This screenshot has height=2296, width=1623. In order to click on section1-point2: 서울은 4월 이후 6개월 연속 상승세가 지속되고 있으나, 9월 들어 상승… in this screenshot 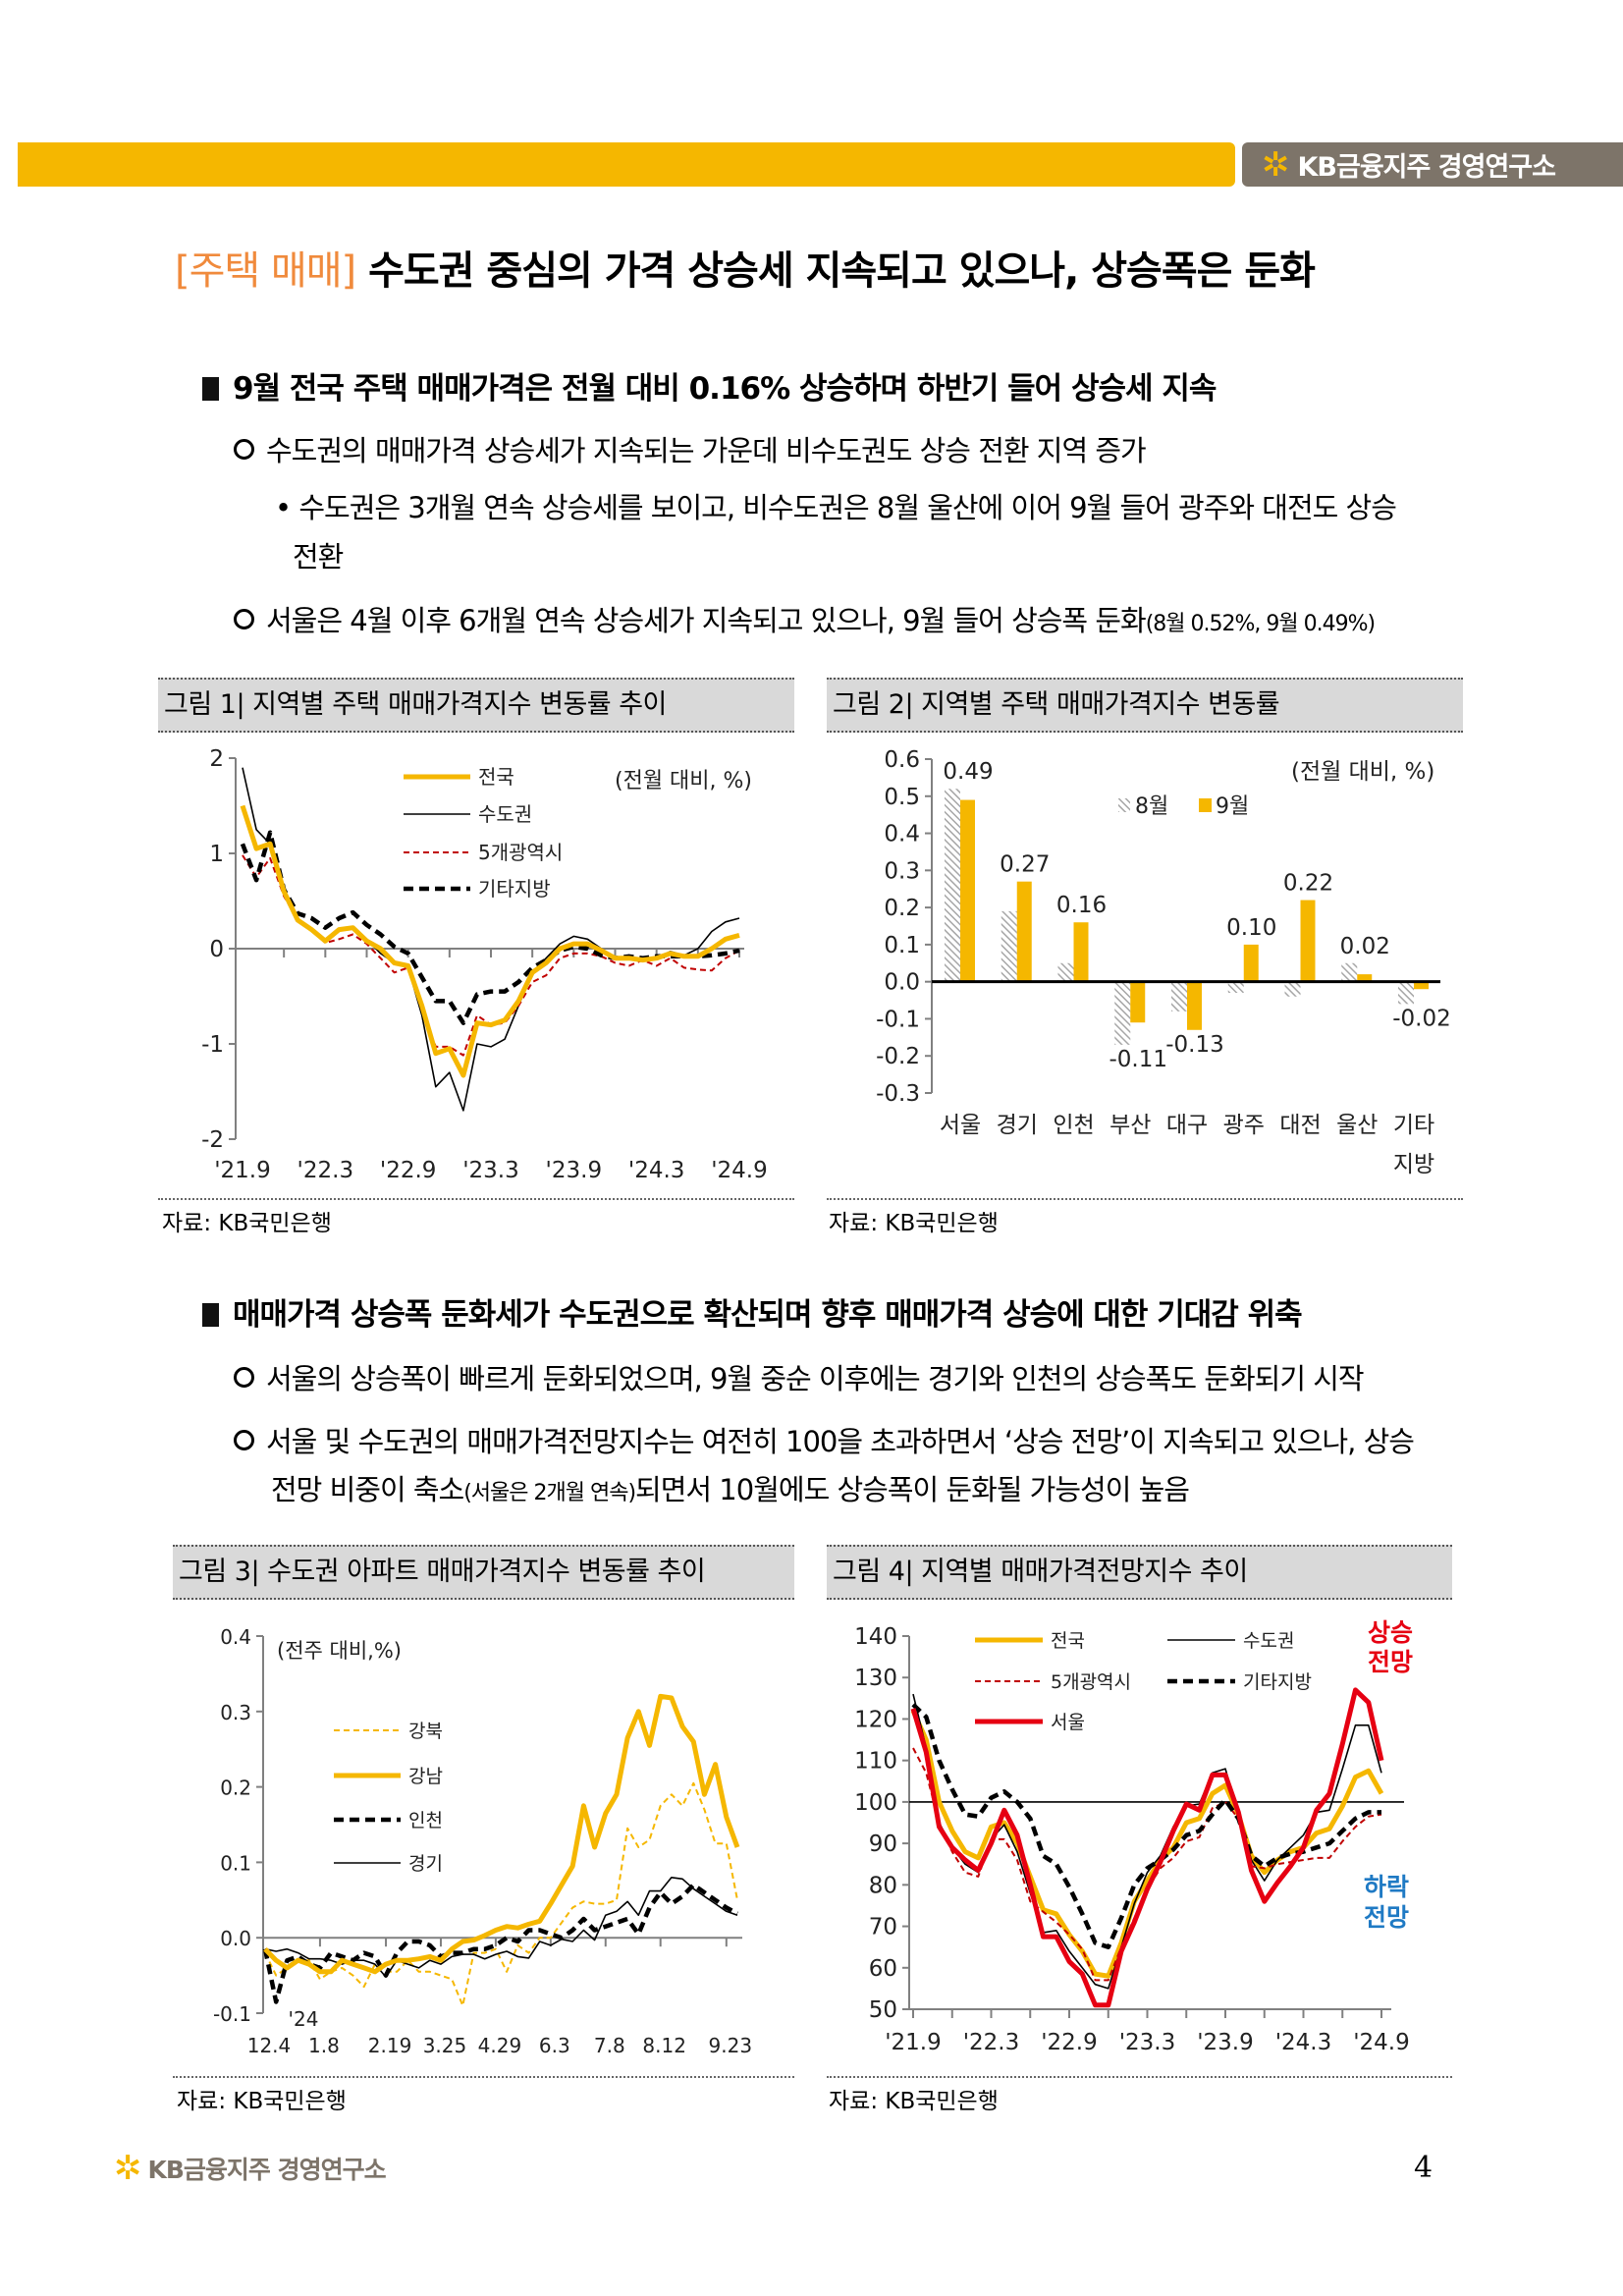, I will do `click(805, 618)`.